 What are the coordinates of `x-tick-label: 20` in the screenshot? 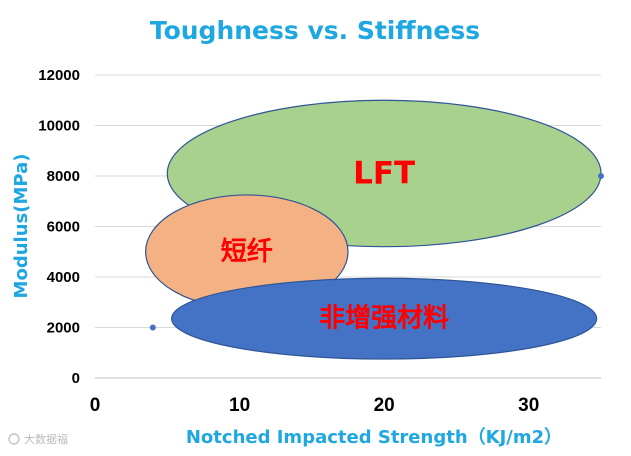 It's located at (384, 405).